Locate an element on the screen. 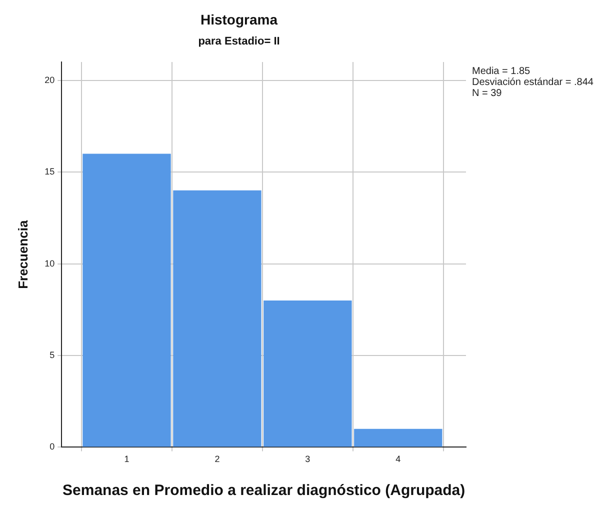 The width and height of the screenshot is (616, 515). x-axis-title: Semanas en Promedio a realizar diagnóstico (Agrupada) is located at coordinates (264, 491).